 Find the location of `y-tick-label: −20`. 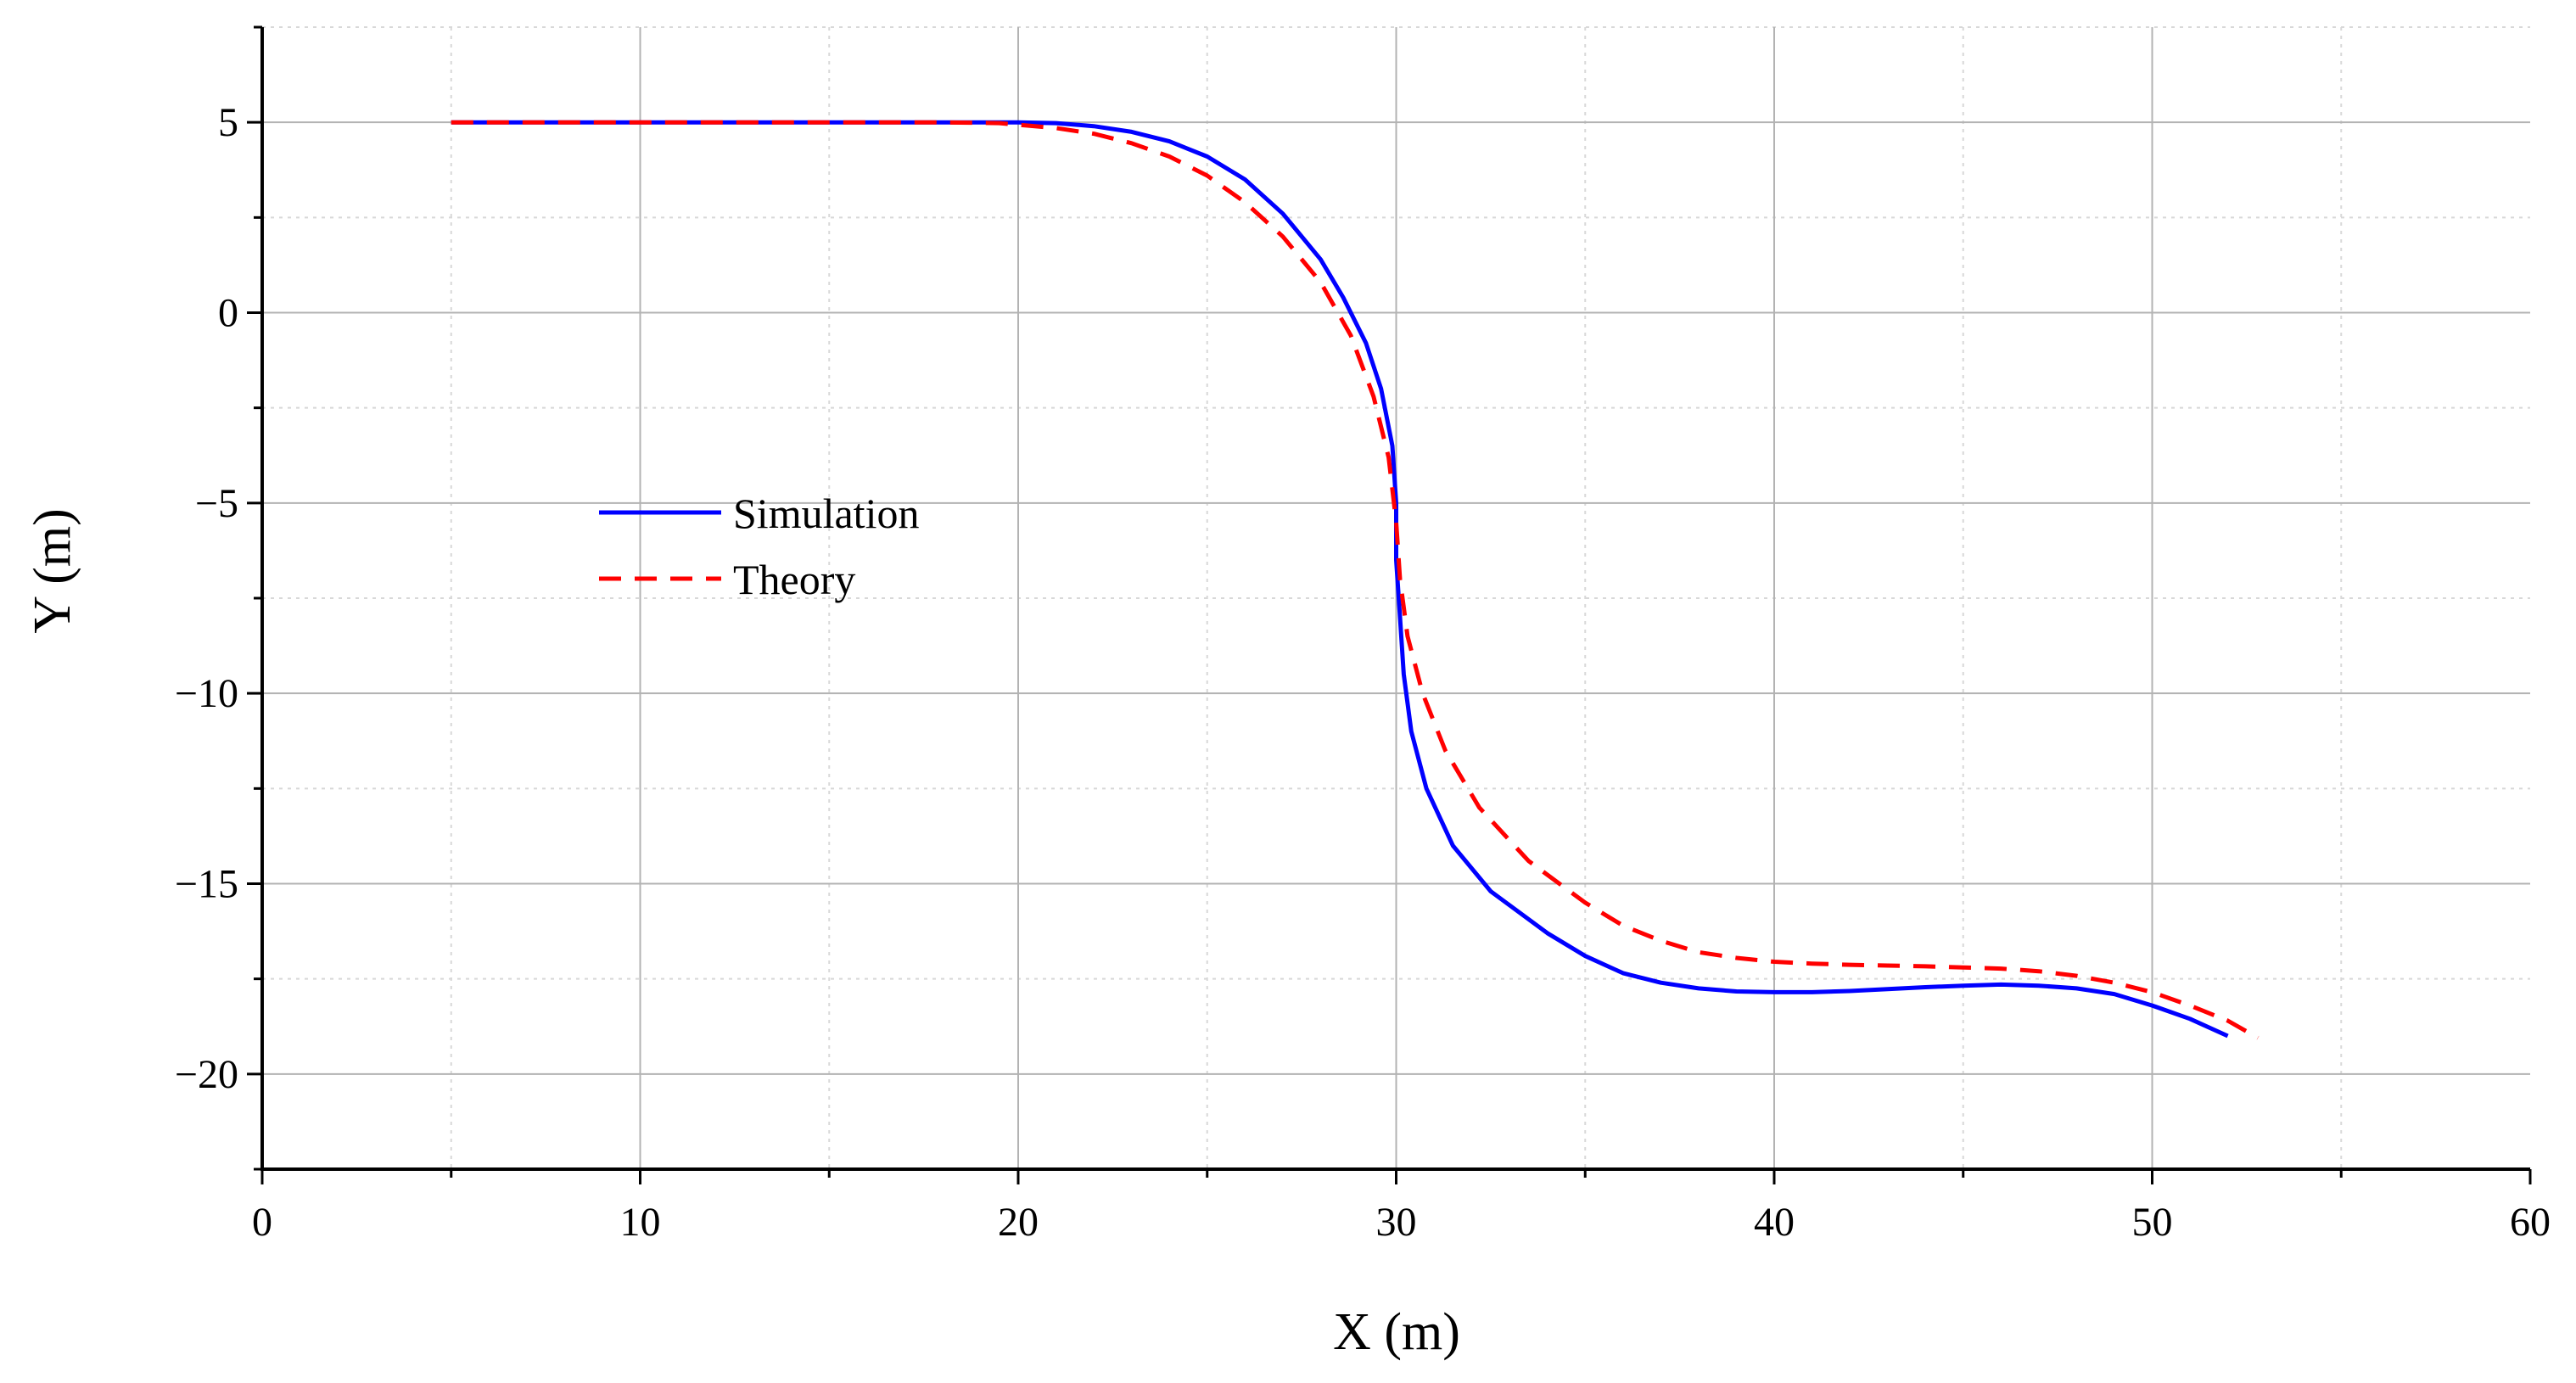

y-tick-label: −20 is located at coordinates (206, 1074).